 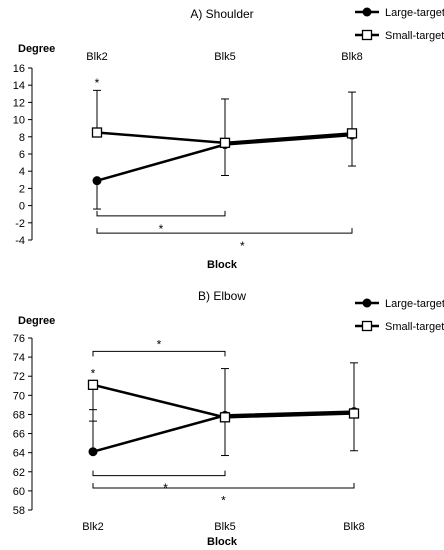 I want to click on y-tick-label: 76, so click(x=19, y=339).